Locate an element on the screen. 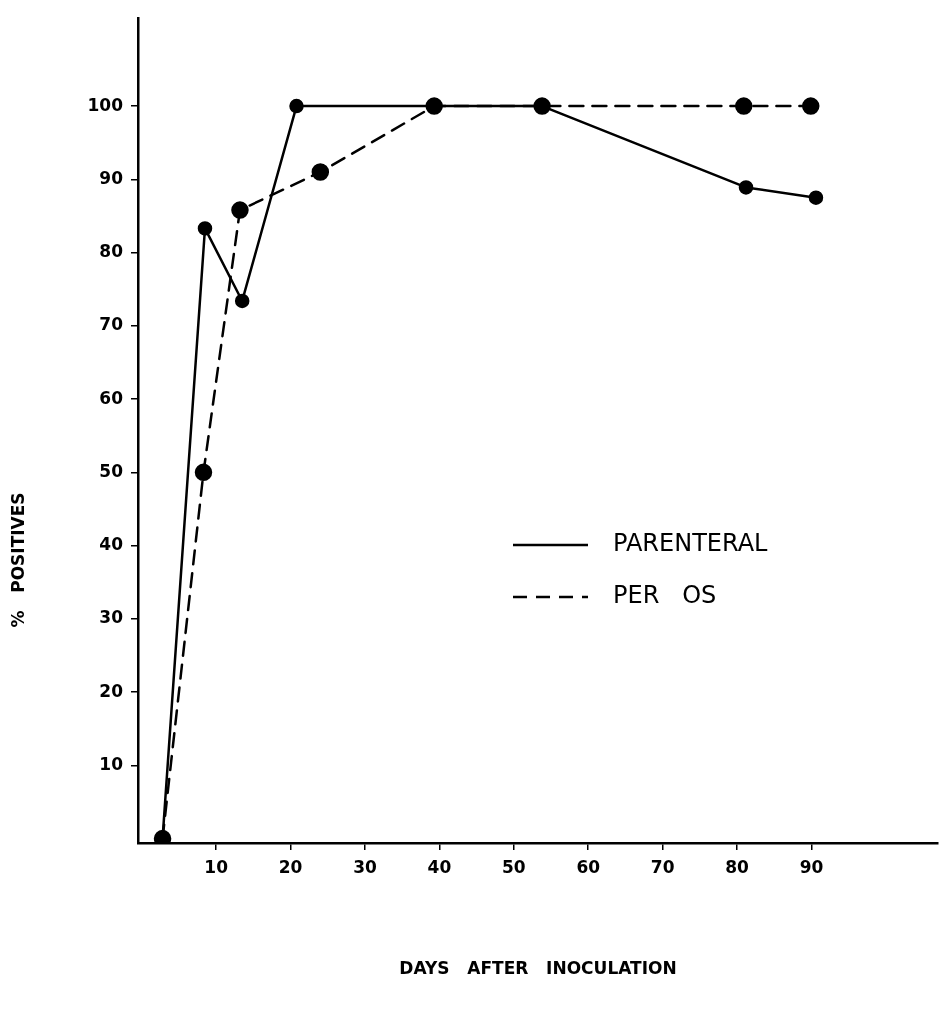 The height and width of the screenshot is (1010, 948). y-tick-label: 70 is located at coordinates (111, 324).